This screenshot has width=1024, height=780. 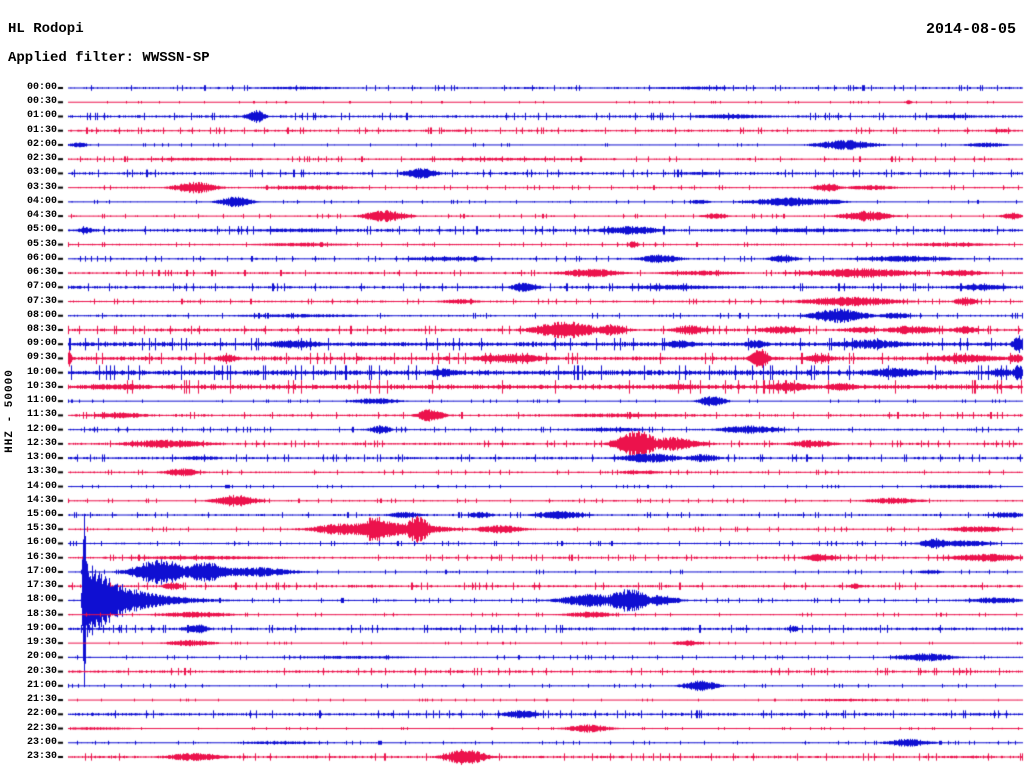 What do you see at coordinates (109, 58) in the screenshot?
I see `applied-filter-label: Applied filter: WWSSN-SP` at bounding box center [109, 58].